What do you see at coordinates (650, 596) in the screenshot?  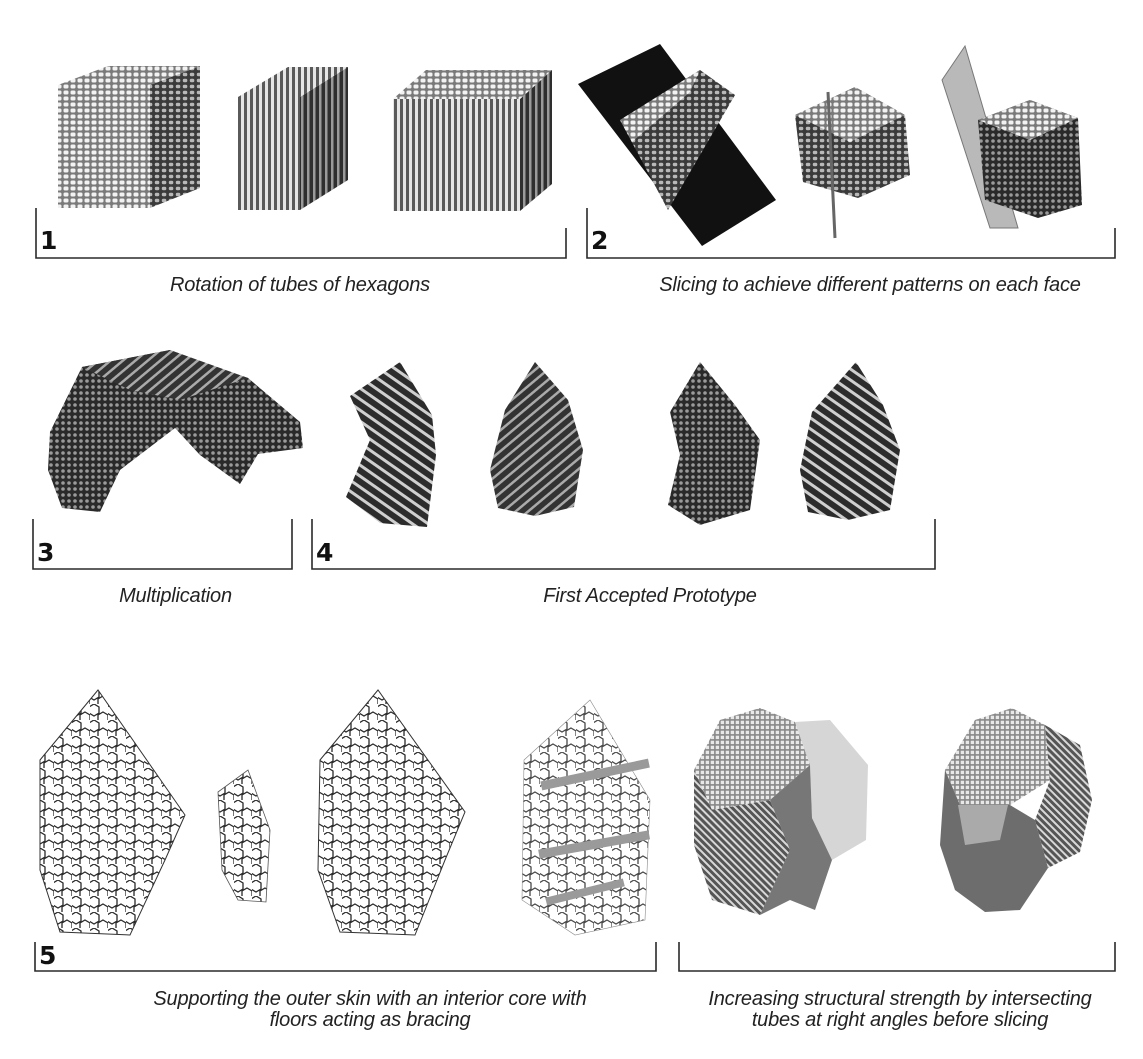 I see `caption-section-4: First Accepted Prototype` at bounding box center [650, 596].